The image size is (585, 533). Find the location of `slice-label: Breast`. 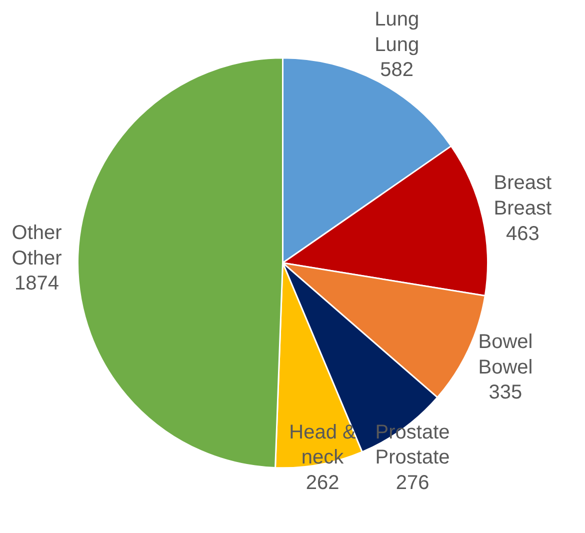

slice-label: Breast is located at coordinates (523, 183).